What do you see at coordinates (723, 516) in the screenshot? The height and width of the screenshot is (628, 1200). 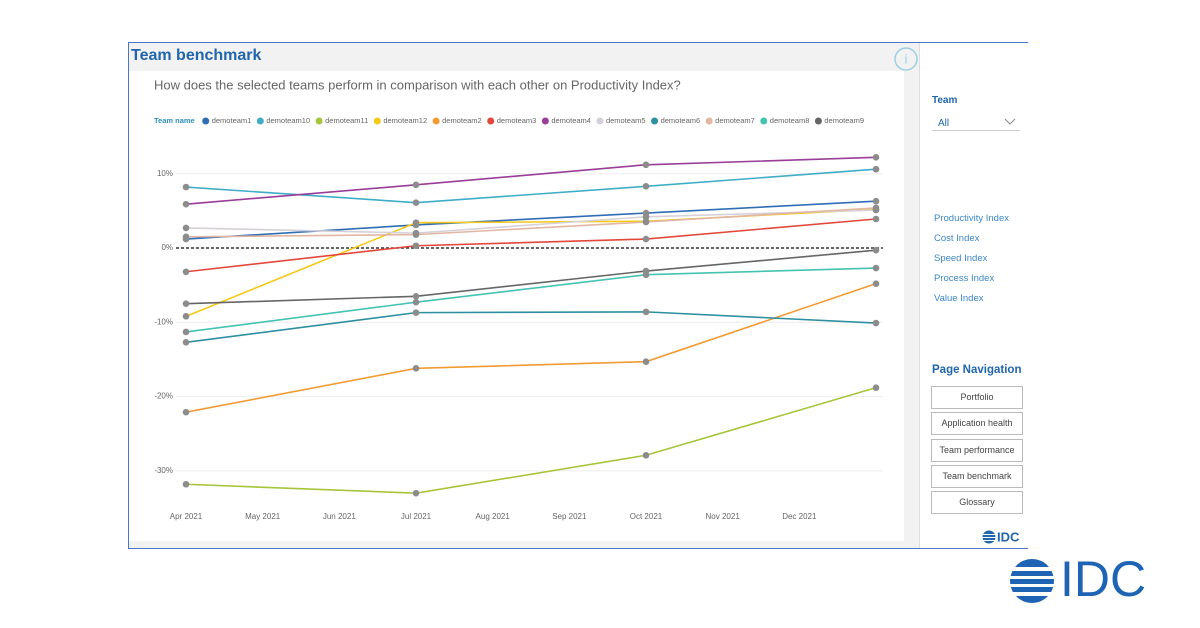 I see `x-tick-label: Nov 2021` at bounding box center [723, 516].